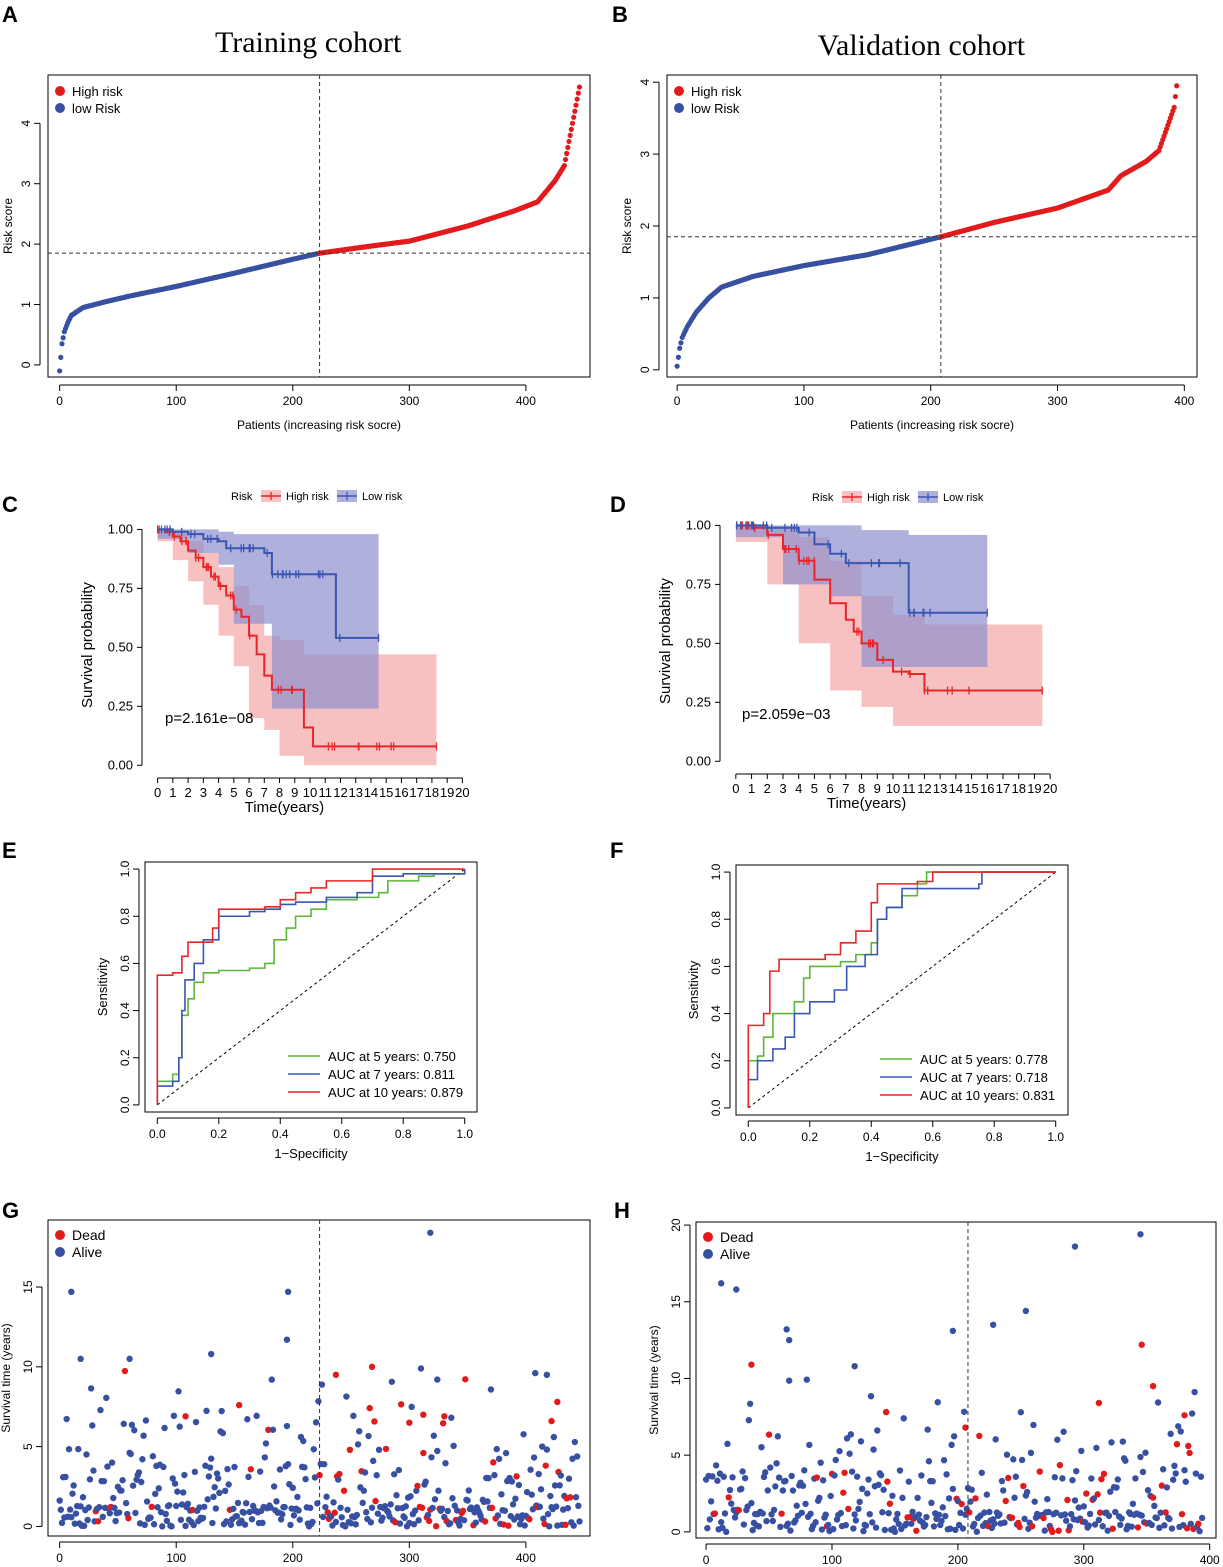 The height and width of the screenshot is (1567, 1223). I want to click on legend-marker, so click(60, 108).